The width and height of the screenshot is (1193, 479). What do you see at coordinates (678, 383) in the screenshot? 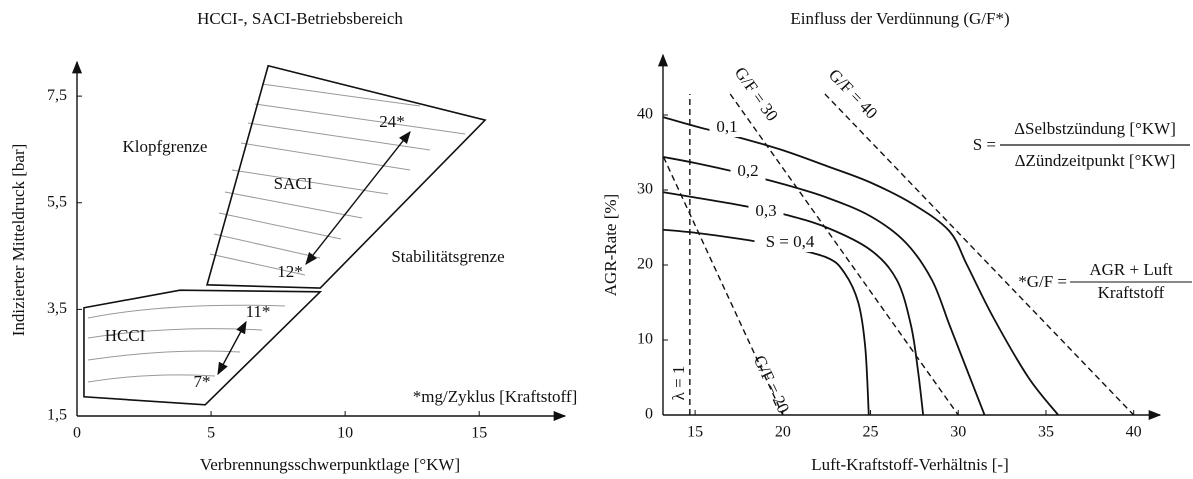
I see `series-label: λ = 1` at bounding box center [678, 383].